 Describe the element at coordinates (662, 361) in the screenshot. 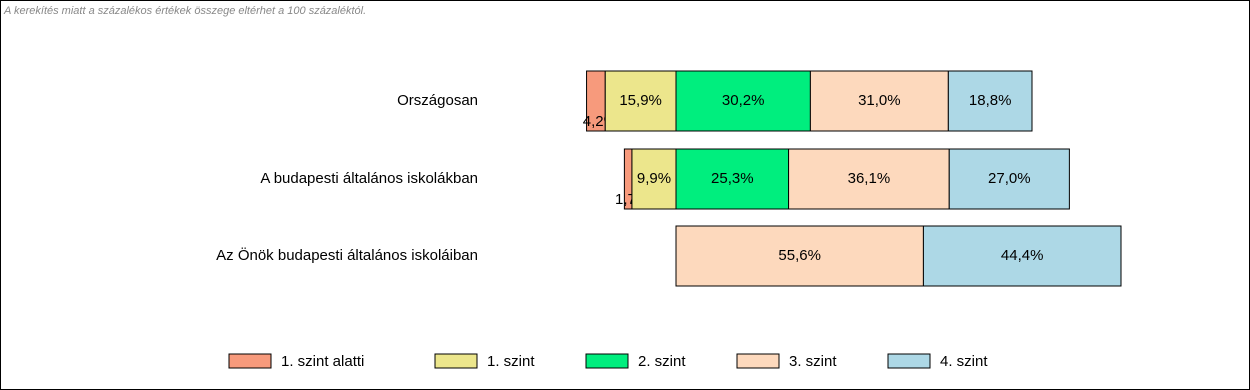

I see `legend-label: 2. szint` at that location.